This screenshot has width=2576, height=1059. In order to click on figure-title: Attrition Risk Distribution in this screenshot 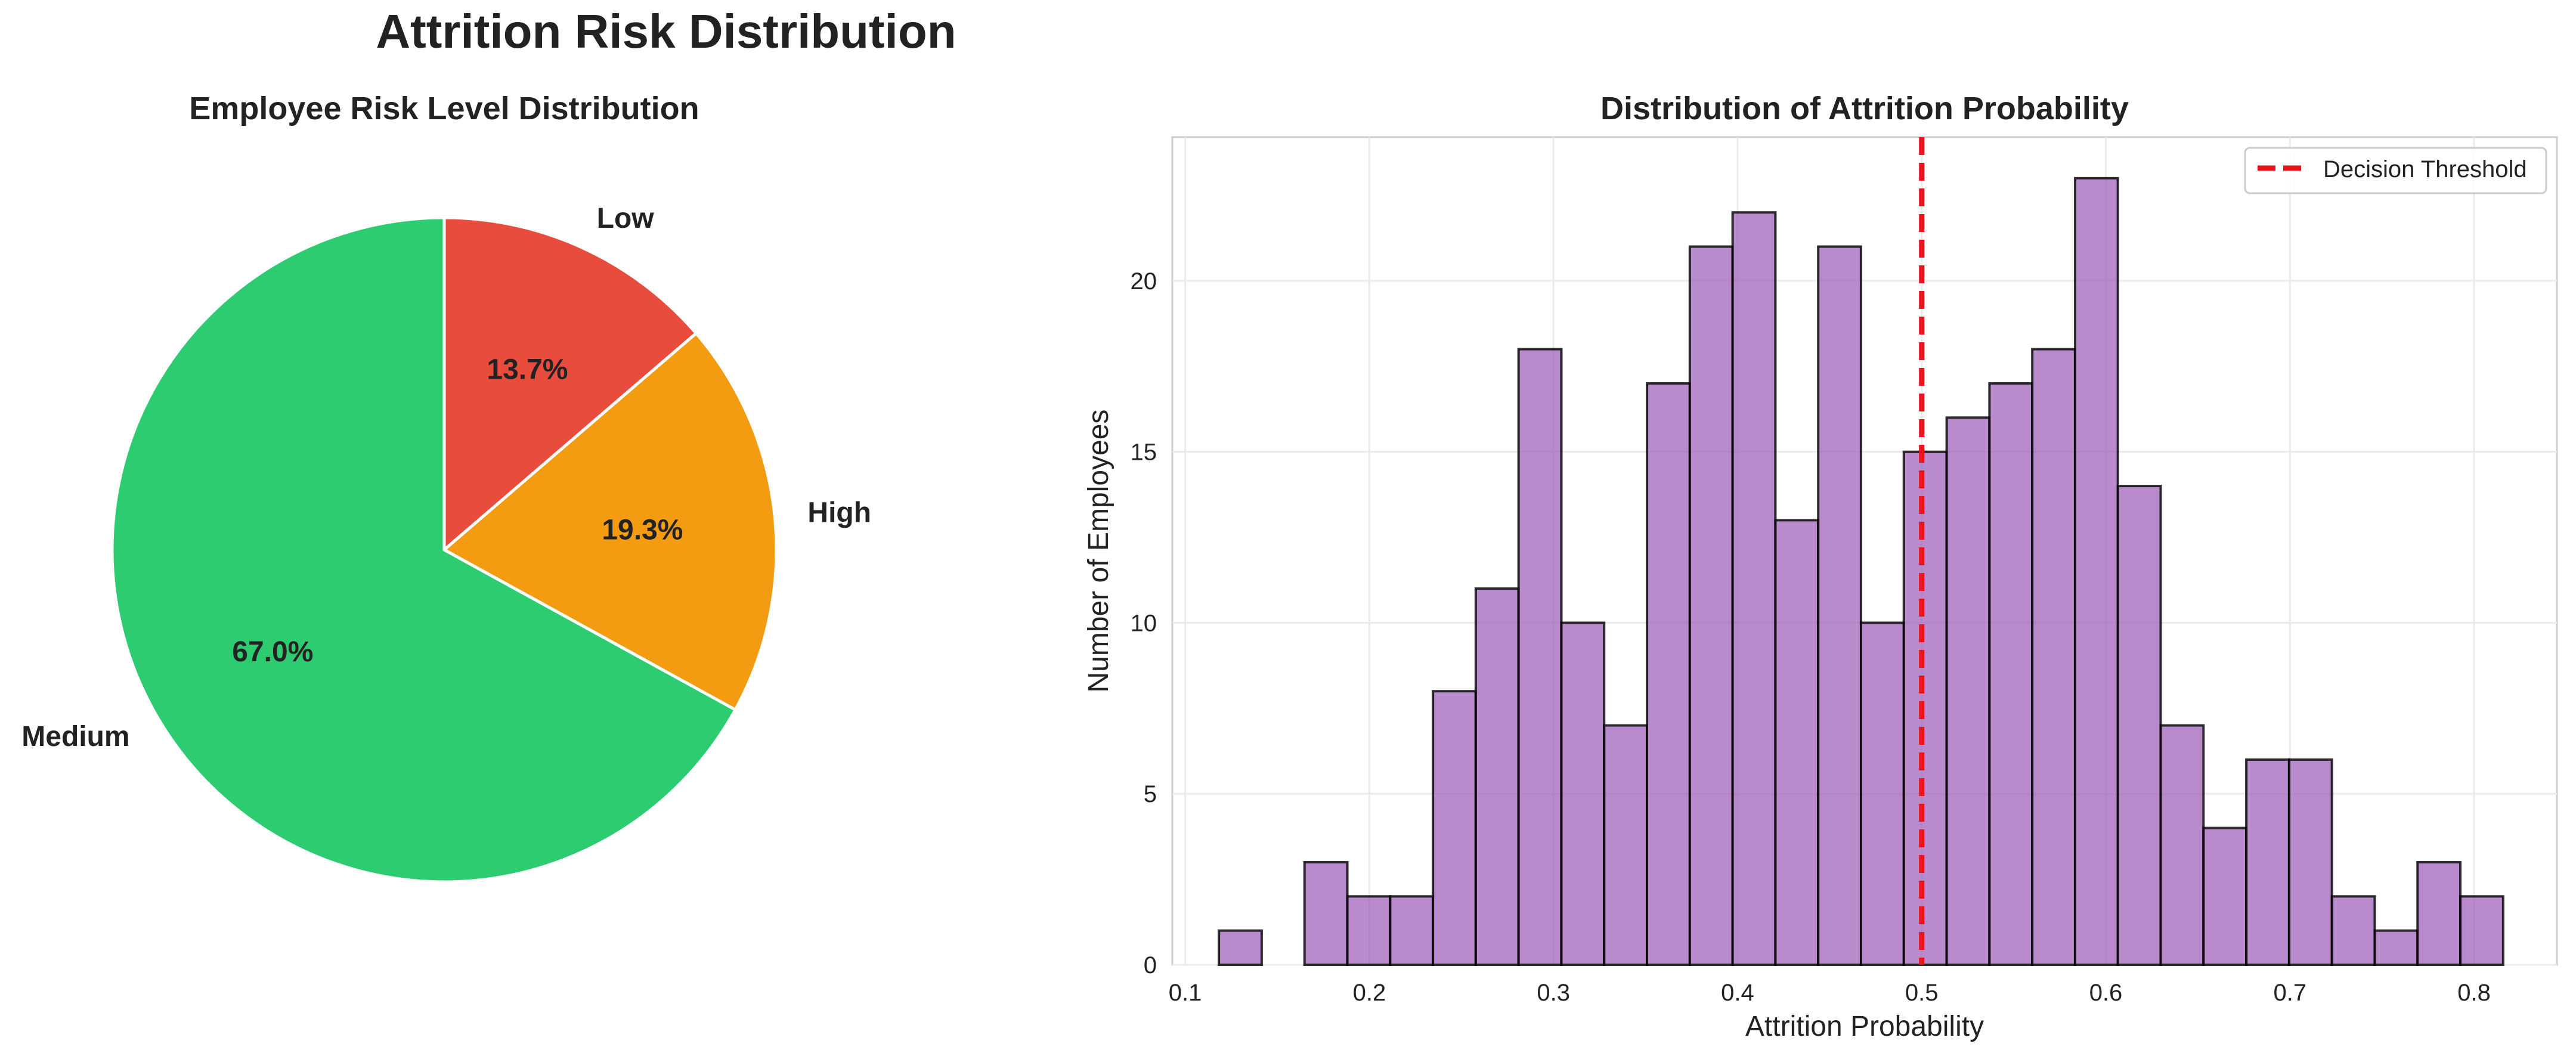, I will do `click(666, 32)`.